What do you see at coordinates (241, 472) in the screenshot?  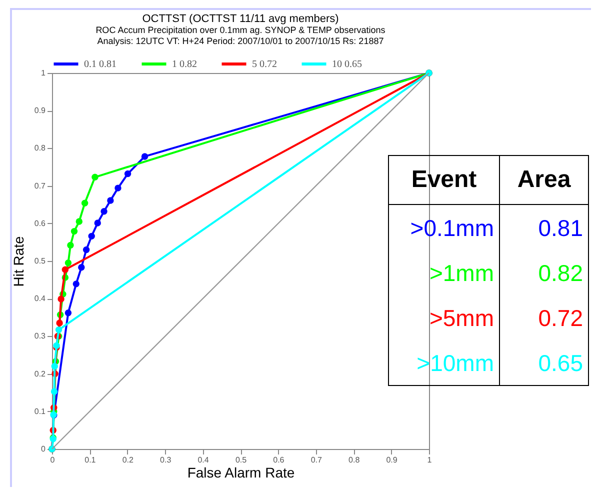 I see `x-axis-title: False Alarm Rate` at bounding box center [241, 472].